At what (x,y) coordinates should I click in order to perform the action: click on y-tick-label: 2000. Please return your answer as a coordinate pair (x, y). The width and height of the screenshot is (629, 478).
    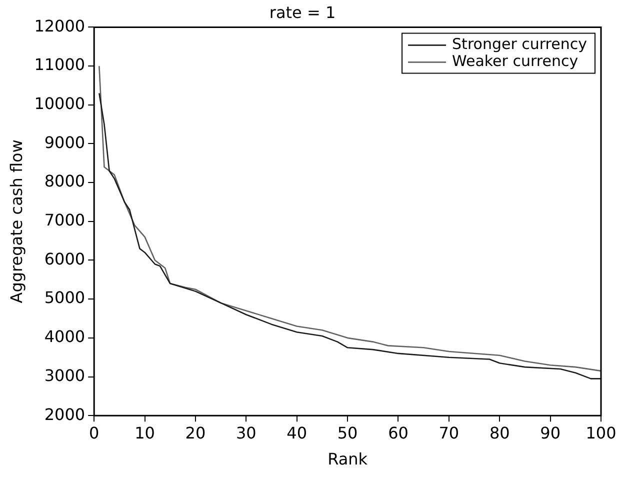
    Looking at the image, I should click on (65, 414).